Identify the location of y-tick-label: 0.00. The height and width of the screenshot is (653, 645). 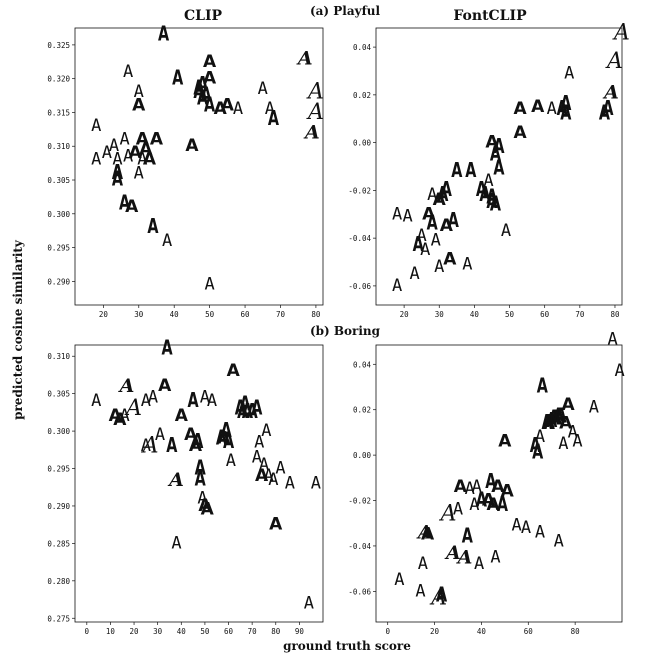
(362, 143).